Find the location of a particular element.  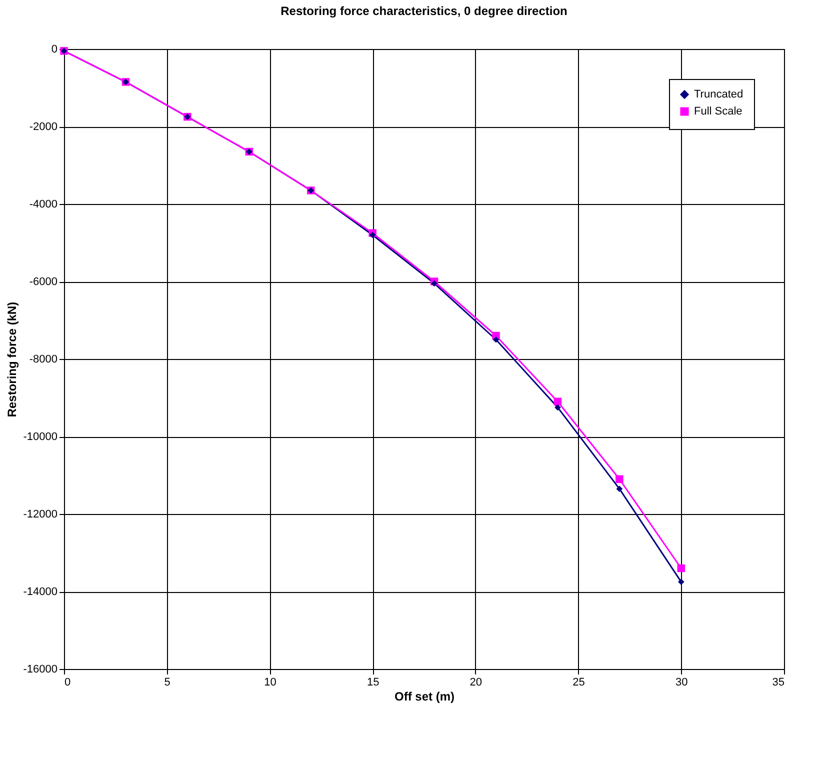

chart-title: Restoring force characteristics, 0 degree direction is located at coordinates (424, 11).